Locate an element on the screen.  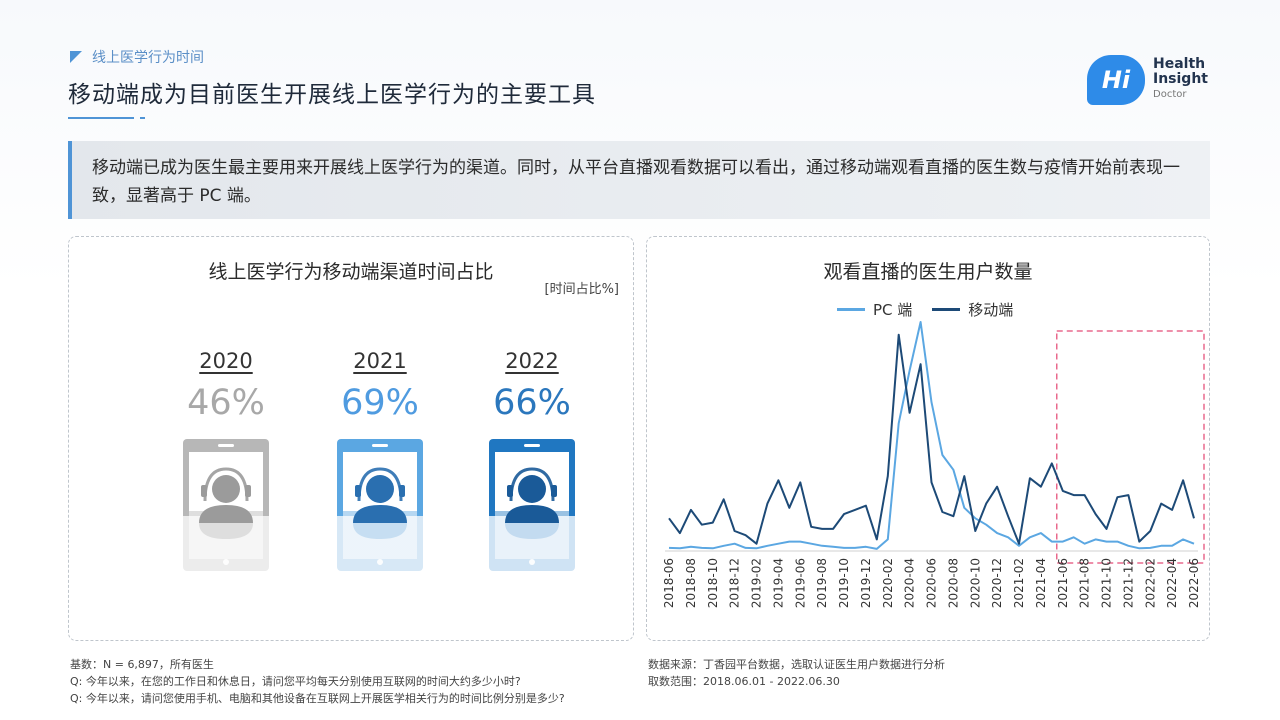
share-value: 46% is located at coordinates (226, 403).